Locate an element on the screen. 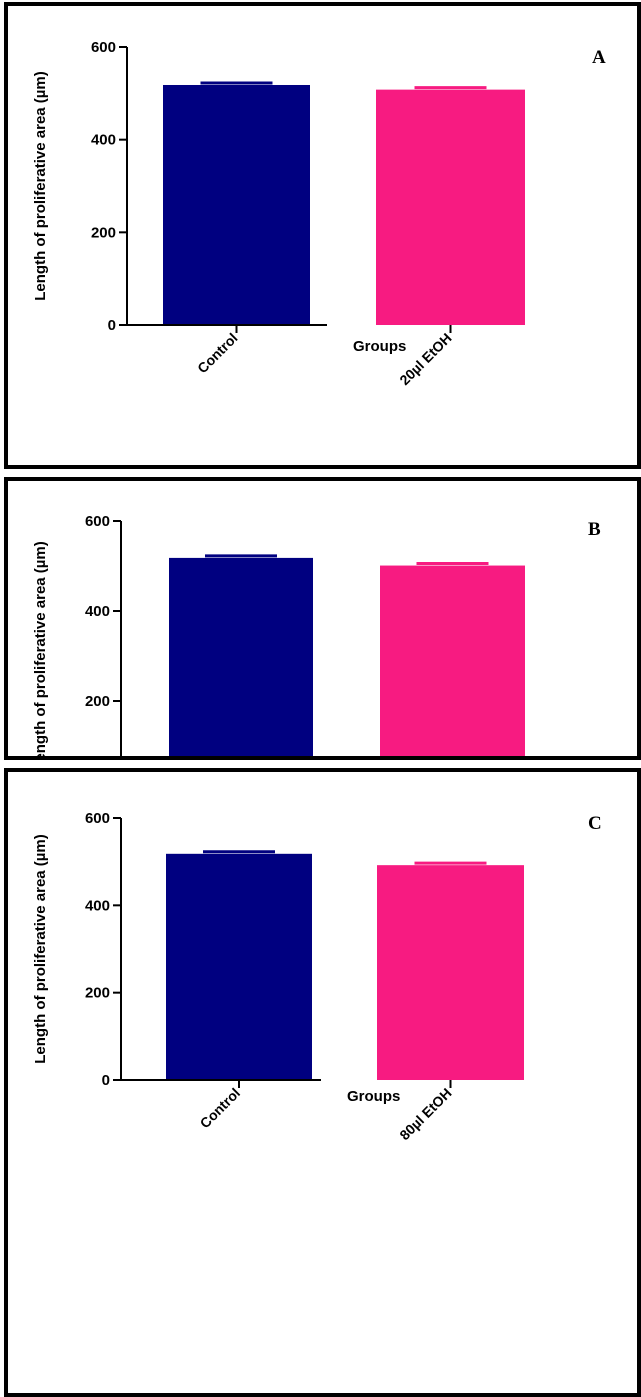  panel-letter: C is located at coordinates (595, 823).